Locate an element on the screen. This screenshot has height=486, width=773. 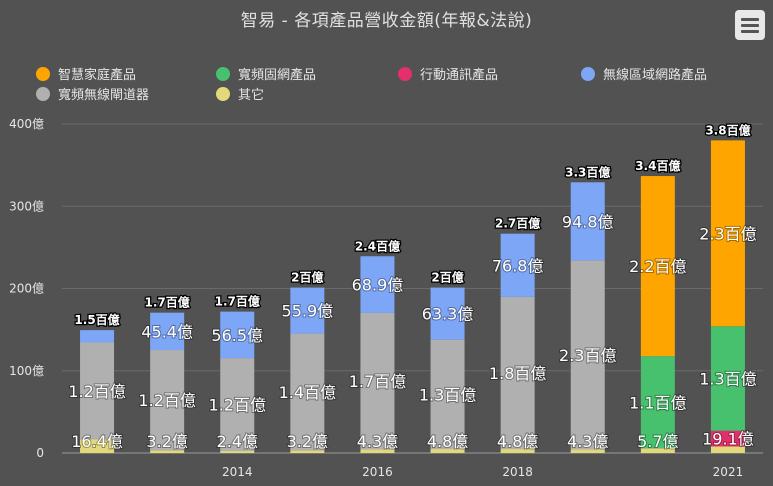
data-label: 5.7億 is located at coordinates (657, 441).